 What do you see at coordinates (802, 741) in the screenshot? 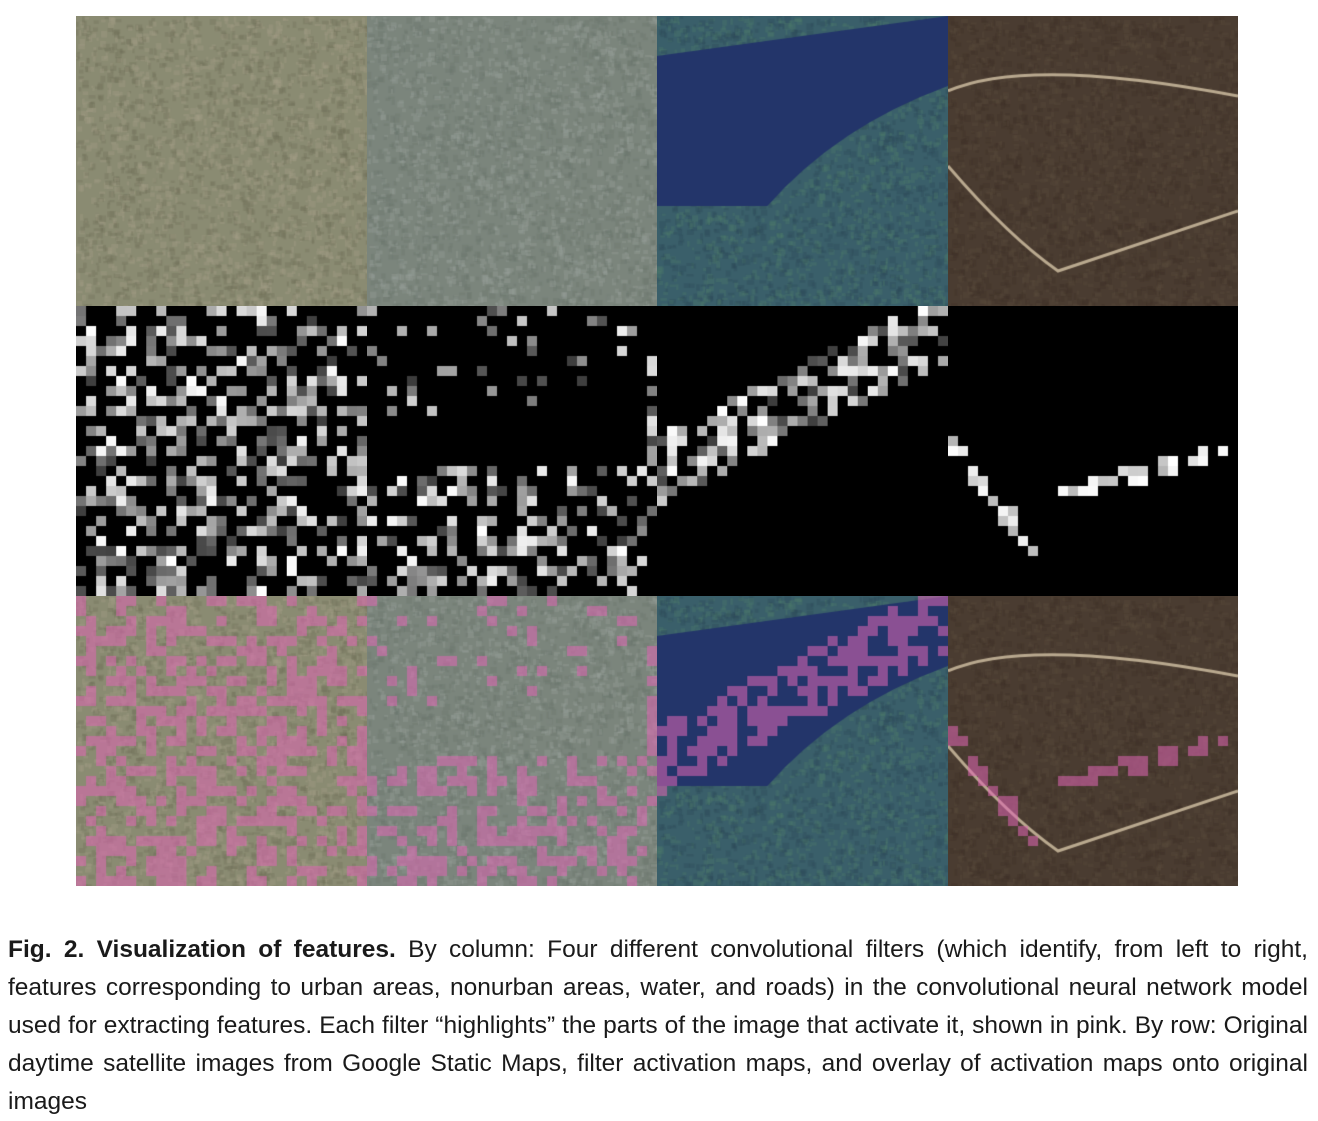
I see `tile-water-overlay` at bounding box center [802, 741].